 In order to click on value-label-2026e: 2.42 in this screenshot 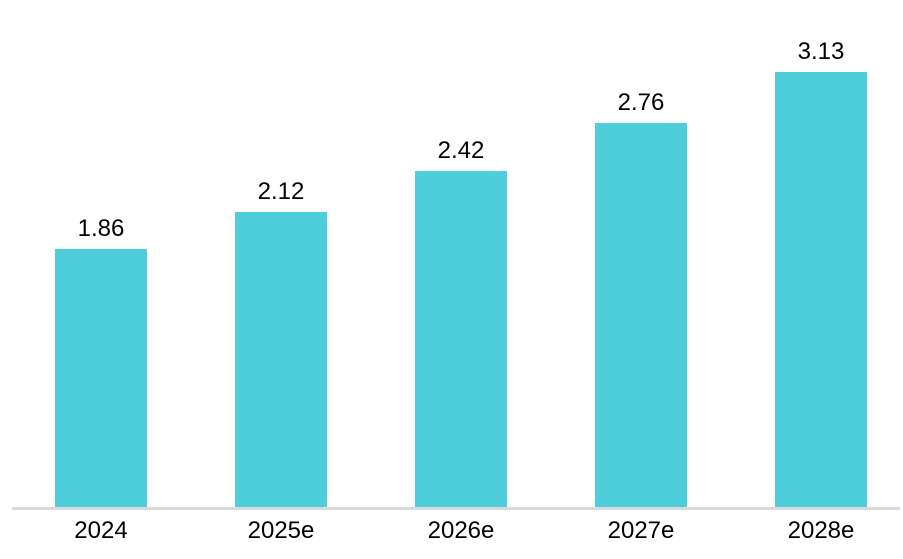, I will do `click(461, 150)`.